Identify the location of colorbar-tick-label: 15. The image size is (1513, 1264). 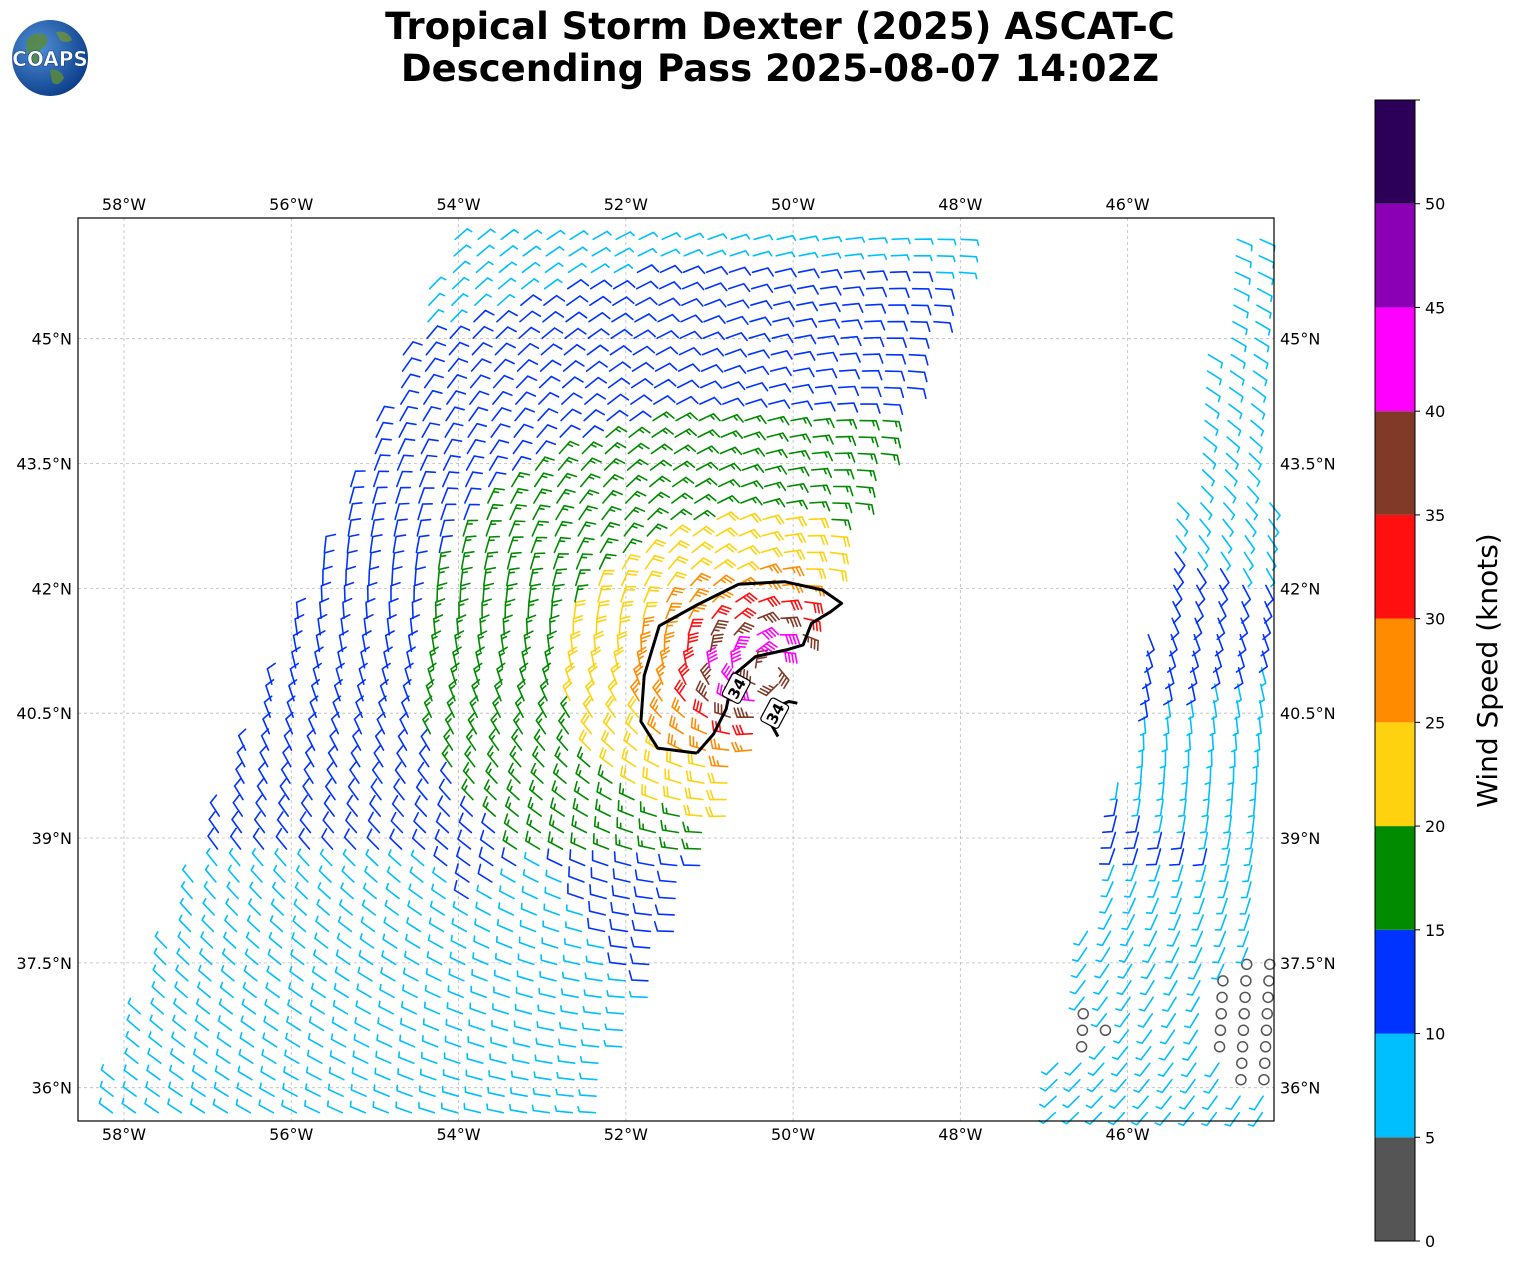
(1435, 930).